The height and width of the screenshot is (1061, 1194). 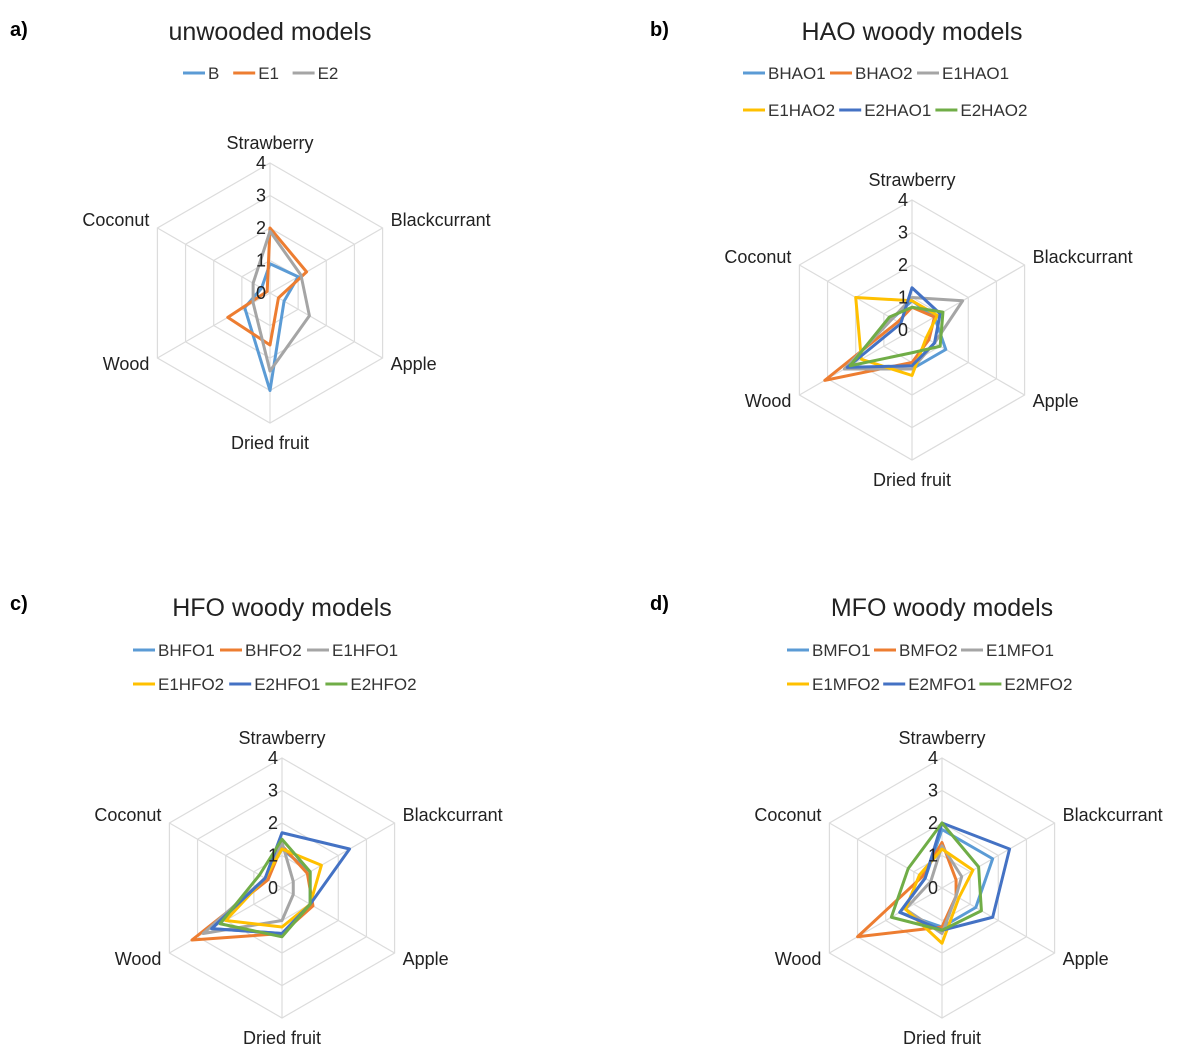 I want to click on legend-label-e2mfo2: E2MFO2, so click(x=1038, y=684).